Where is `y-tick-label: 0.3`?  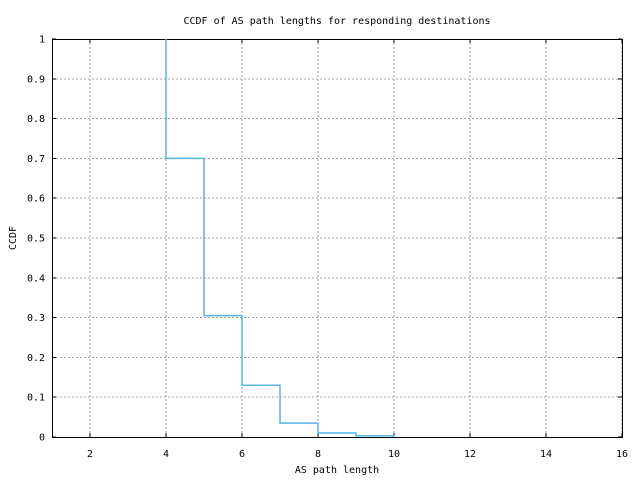 y-tick-label: 0.3 is located at coordinates (36, 318).